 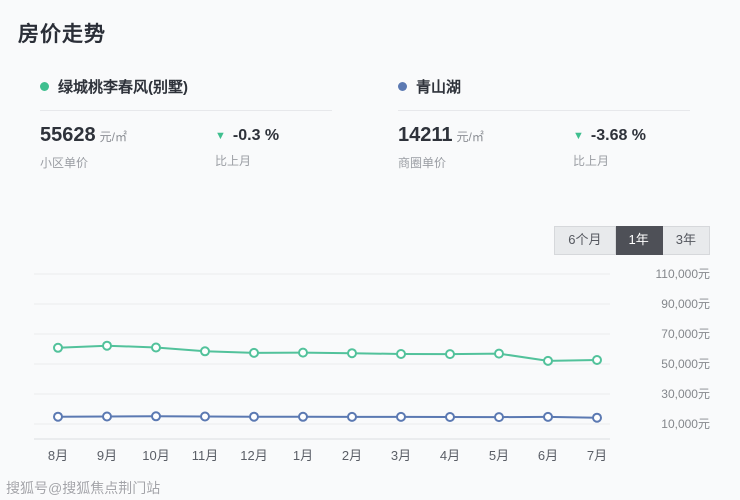 I want to click on page-title: 房价走势, so click(x=62, y=34).